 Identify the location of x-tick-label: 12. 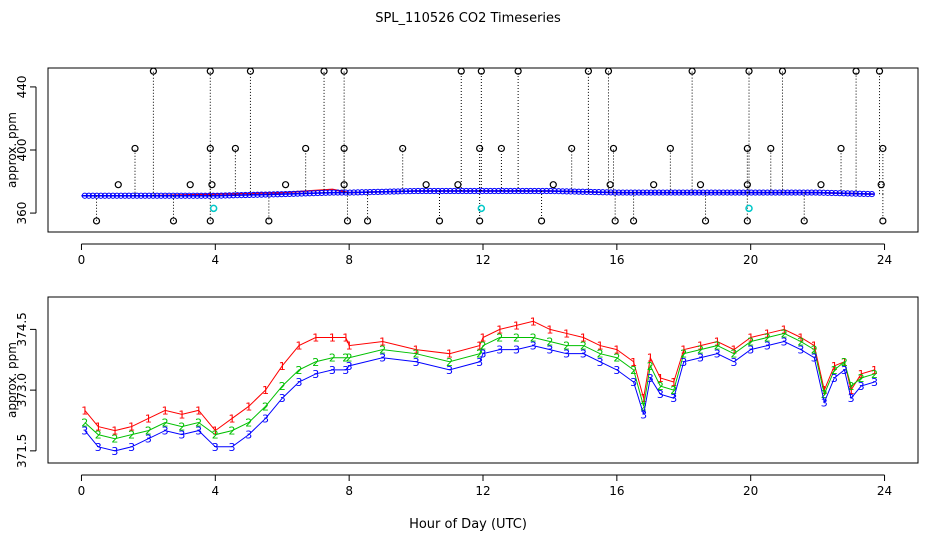
(482, 491).